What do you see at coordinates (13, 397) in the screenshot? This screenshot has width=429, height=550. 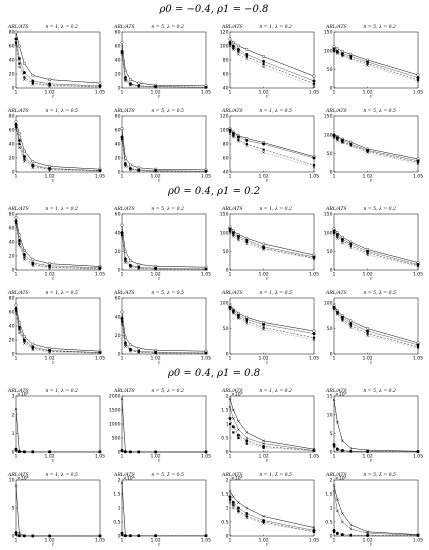 I see `y-tick-label: 3` at bounding box center [13, 397].